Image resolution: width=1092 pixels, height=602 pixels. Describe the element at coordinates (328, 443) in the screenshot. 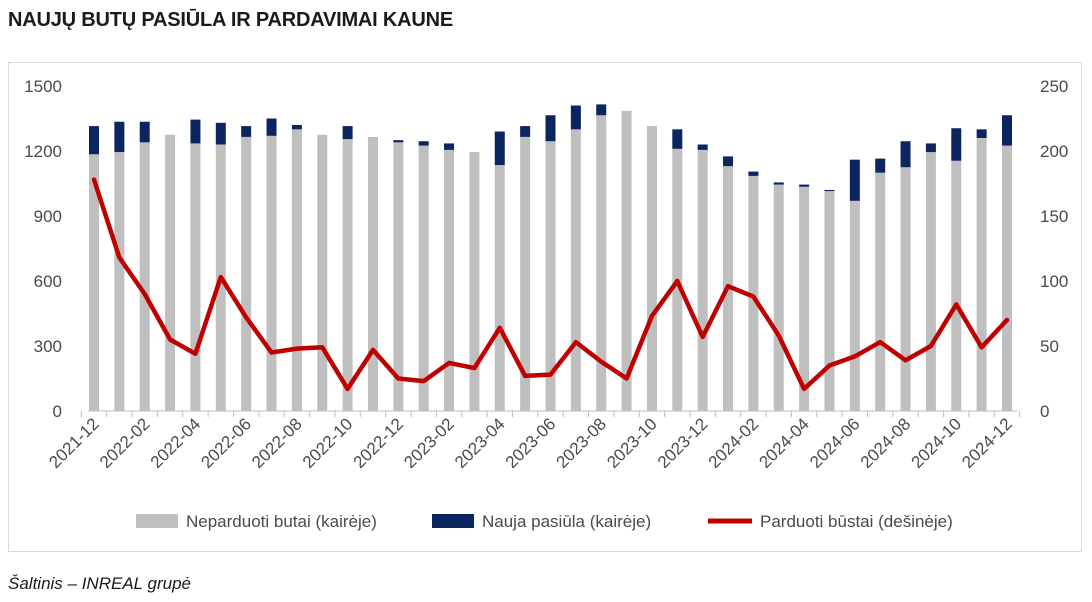

I see `x-tick-label: 2022-10` at that location.